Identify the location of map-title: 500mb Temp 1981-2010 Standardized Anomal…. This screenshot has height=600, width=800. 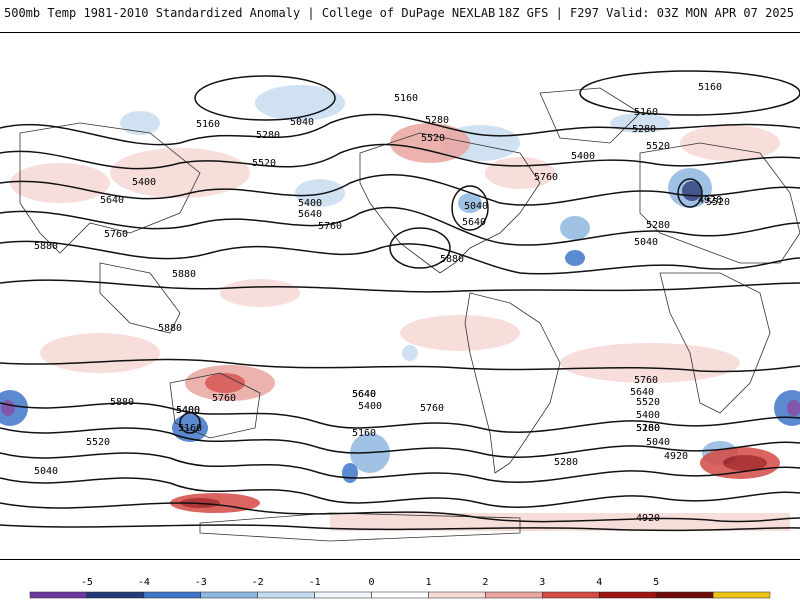
(250, 13).